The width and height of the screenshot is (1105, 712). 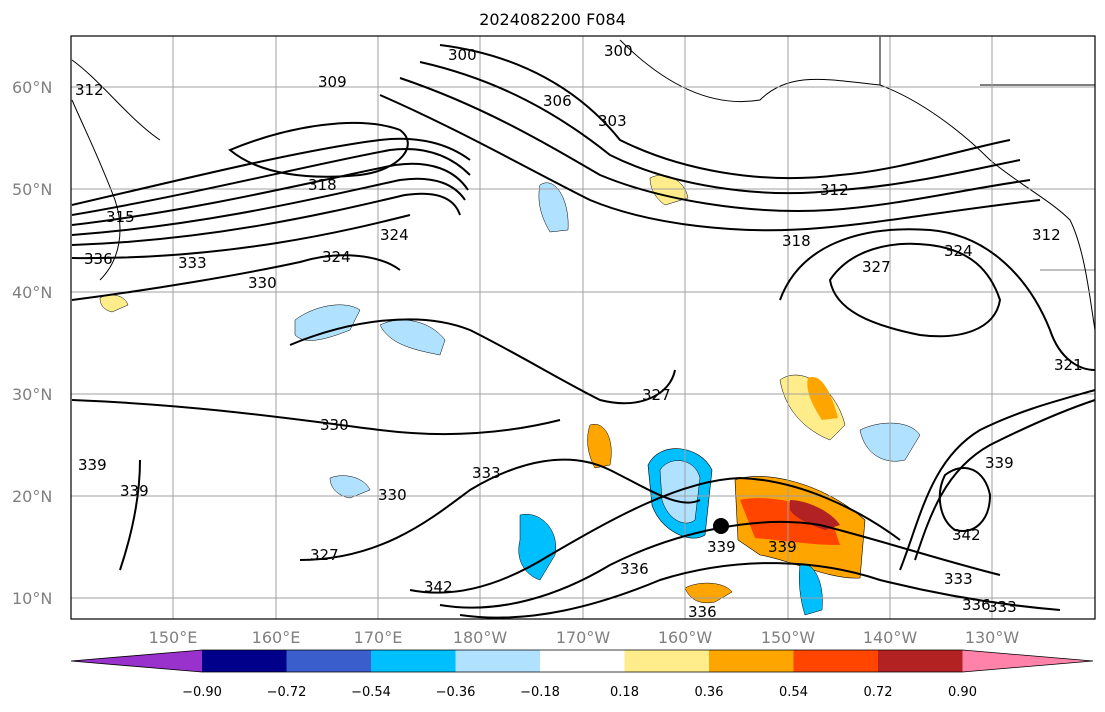 What do you see at coordinates (173, 637) in the screenshot?
I see `lon-label: 150°E` at bounding box center [173, 637].